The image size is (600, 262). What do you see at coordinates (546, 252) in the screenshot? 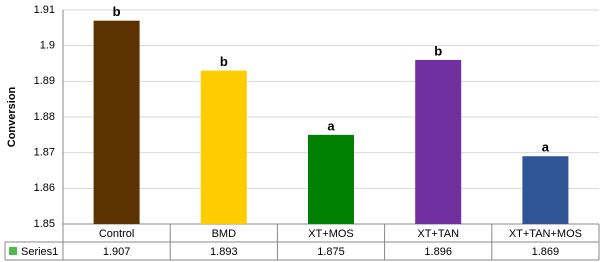
I see `table-value: 1.869` at bounding box center [546, 252].